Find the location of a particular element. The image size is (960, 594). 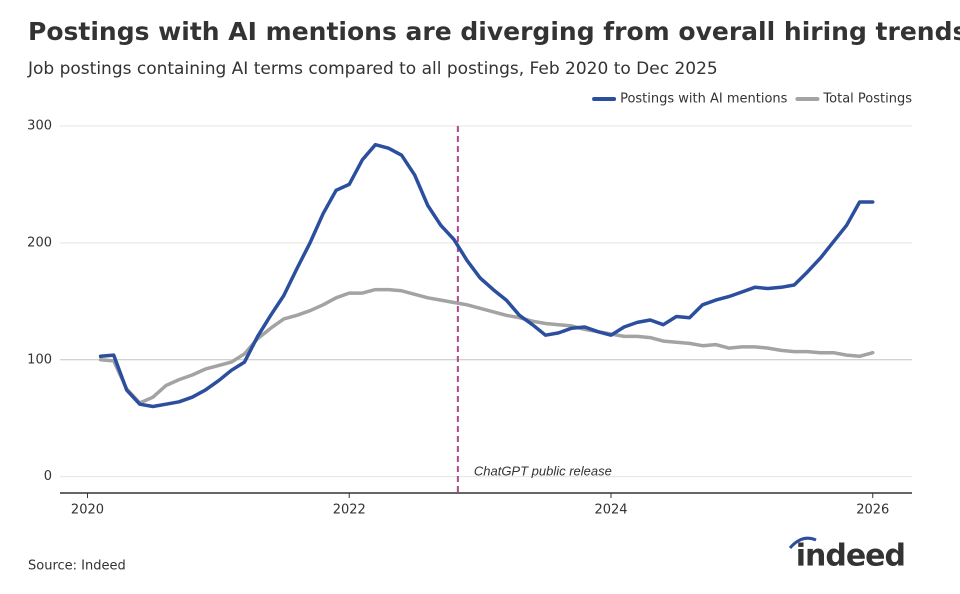

y-tick-label: 200 is located at coordinates (39, 242).